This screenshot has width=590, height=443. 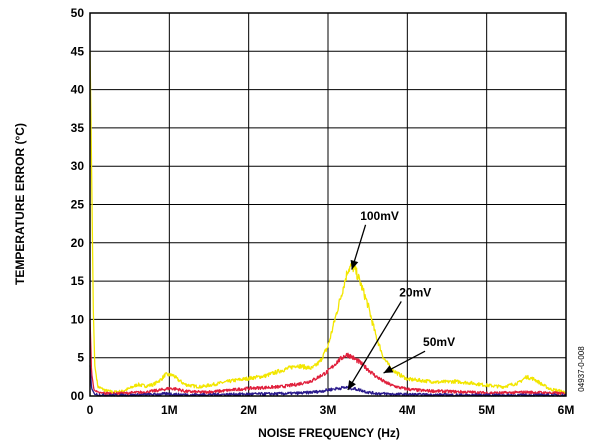 What do you see at coordinates (415, 292) in the screenshot?
I see `annotation-label: 20mV` at bounding box center [415, 292].